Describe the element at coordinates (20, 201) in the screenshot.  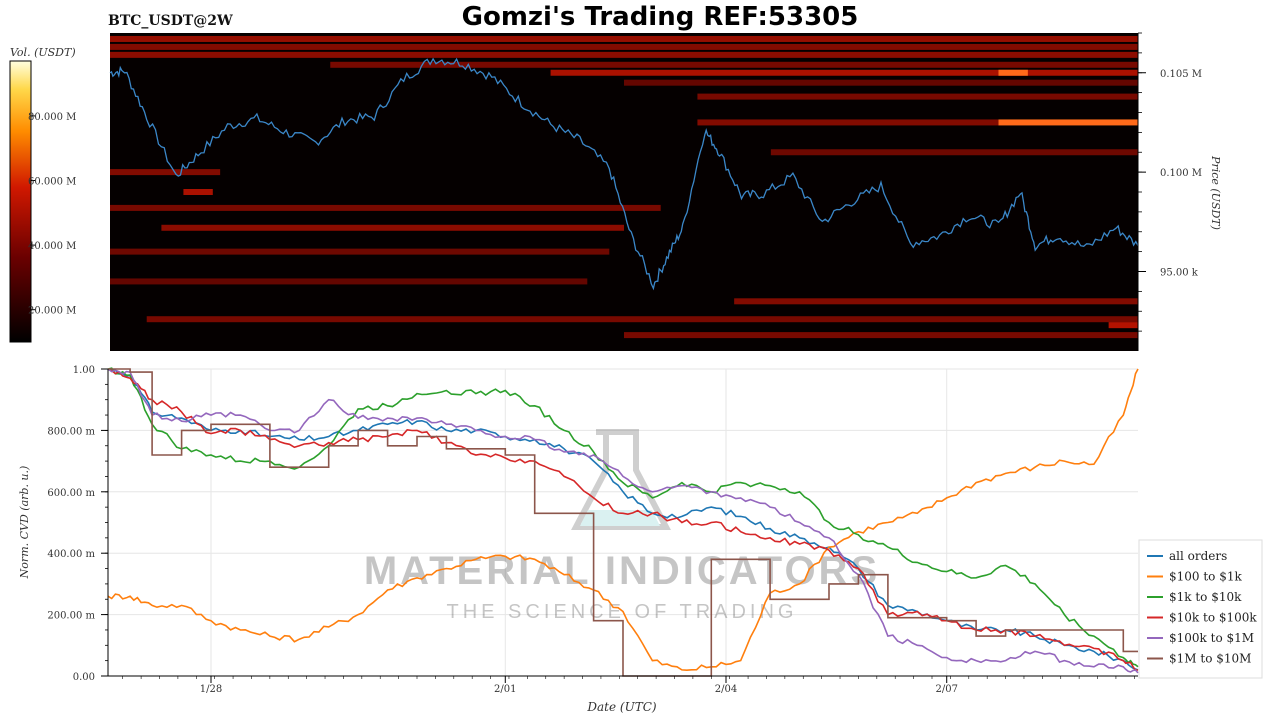
I see `colorbar` at that location.